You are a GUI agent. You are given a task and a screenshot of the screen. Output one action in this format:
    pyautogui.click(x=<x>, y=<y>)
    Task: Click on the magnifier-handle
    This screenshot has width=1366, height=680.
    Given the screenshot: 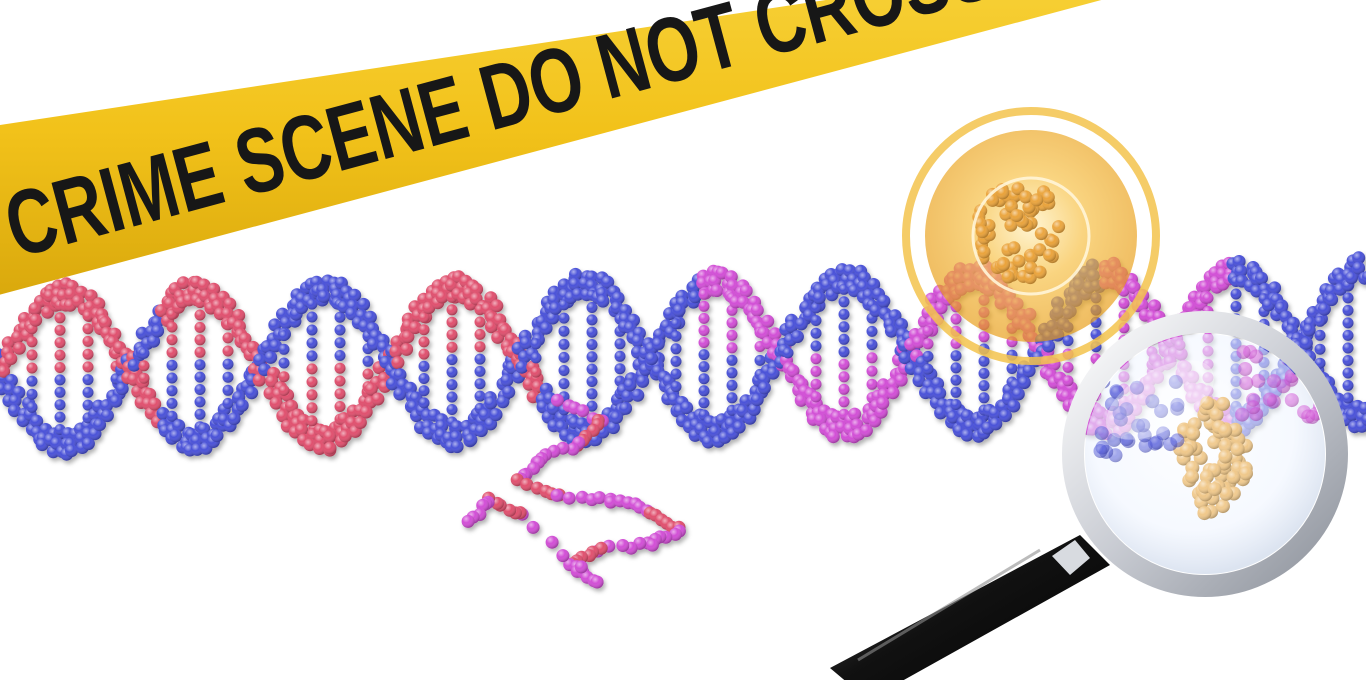 What is the action you would take?
    pyautogui.click(x=970, y=607)
    